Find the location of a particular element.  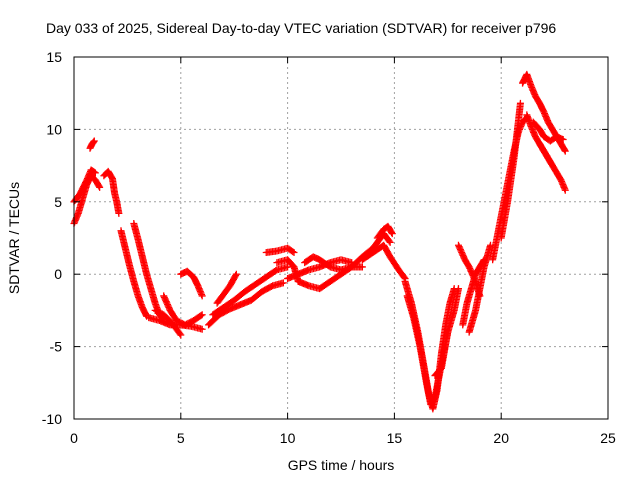

series-s11 is located at coordinates (246, 304).